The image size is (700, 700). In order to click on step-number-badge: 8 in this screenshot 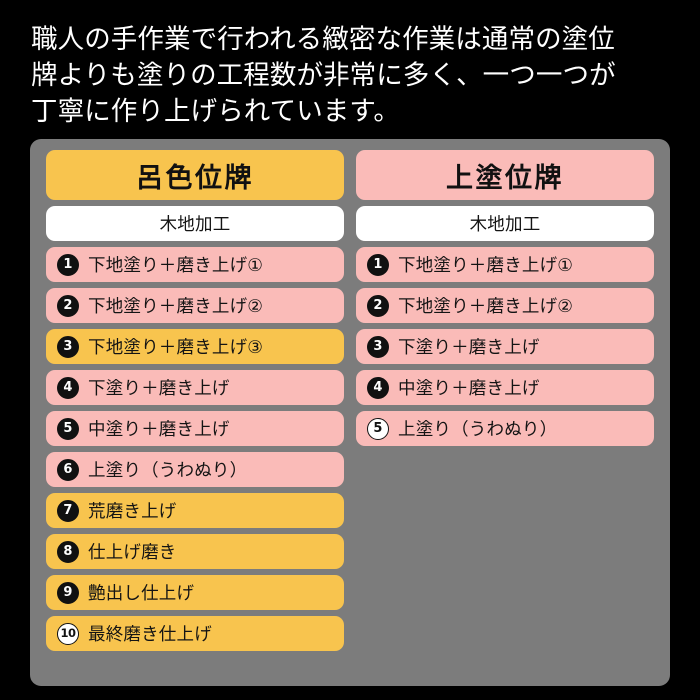, I will do `click(68, 551)`.